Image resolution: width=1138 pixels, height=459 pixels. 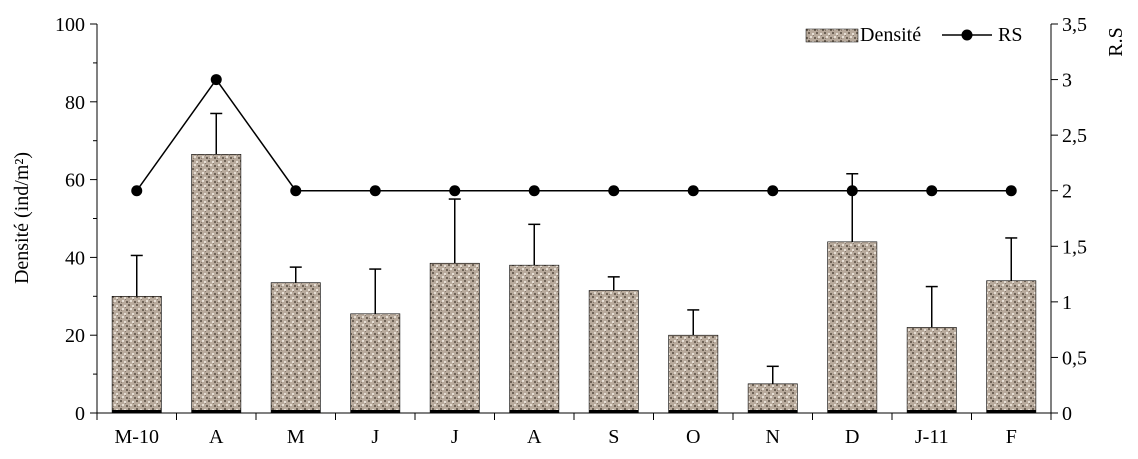 I want to click on legend-bar-label: Densité, so click(x=890, y=35).